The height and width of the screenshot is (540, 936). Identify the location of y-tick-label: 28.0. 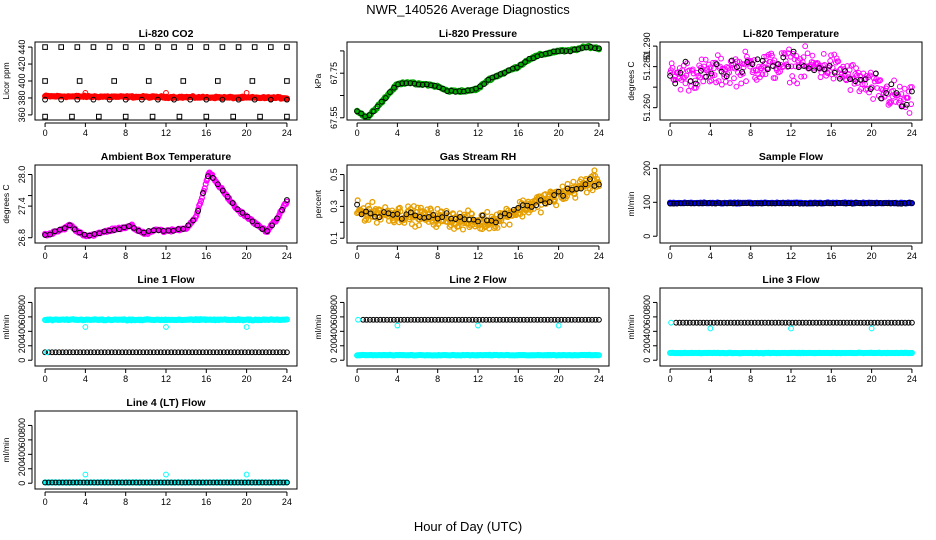
(22, 175).